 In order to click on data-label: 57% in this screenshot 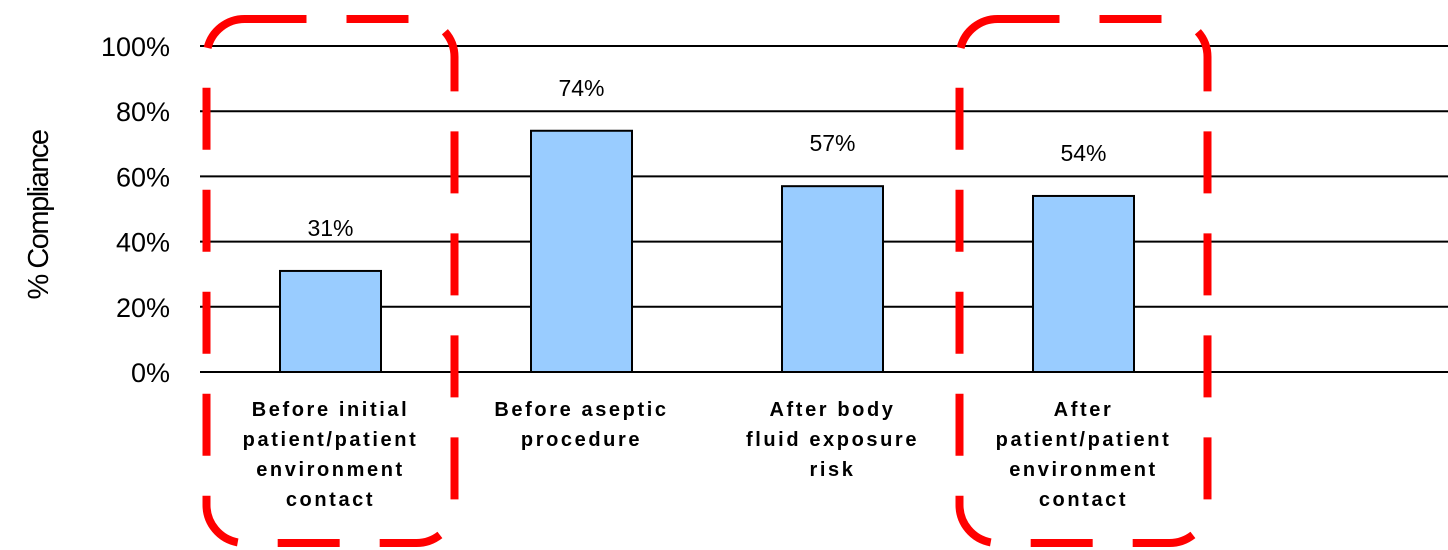, I will do `click(832, 143)`.